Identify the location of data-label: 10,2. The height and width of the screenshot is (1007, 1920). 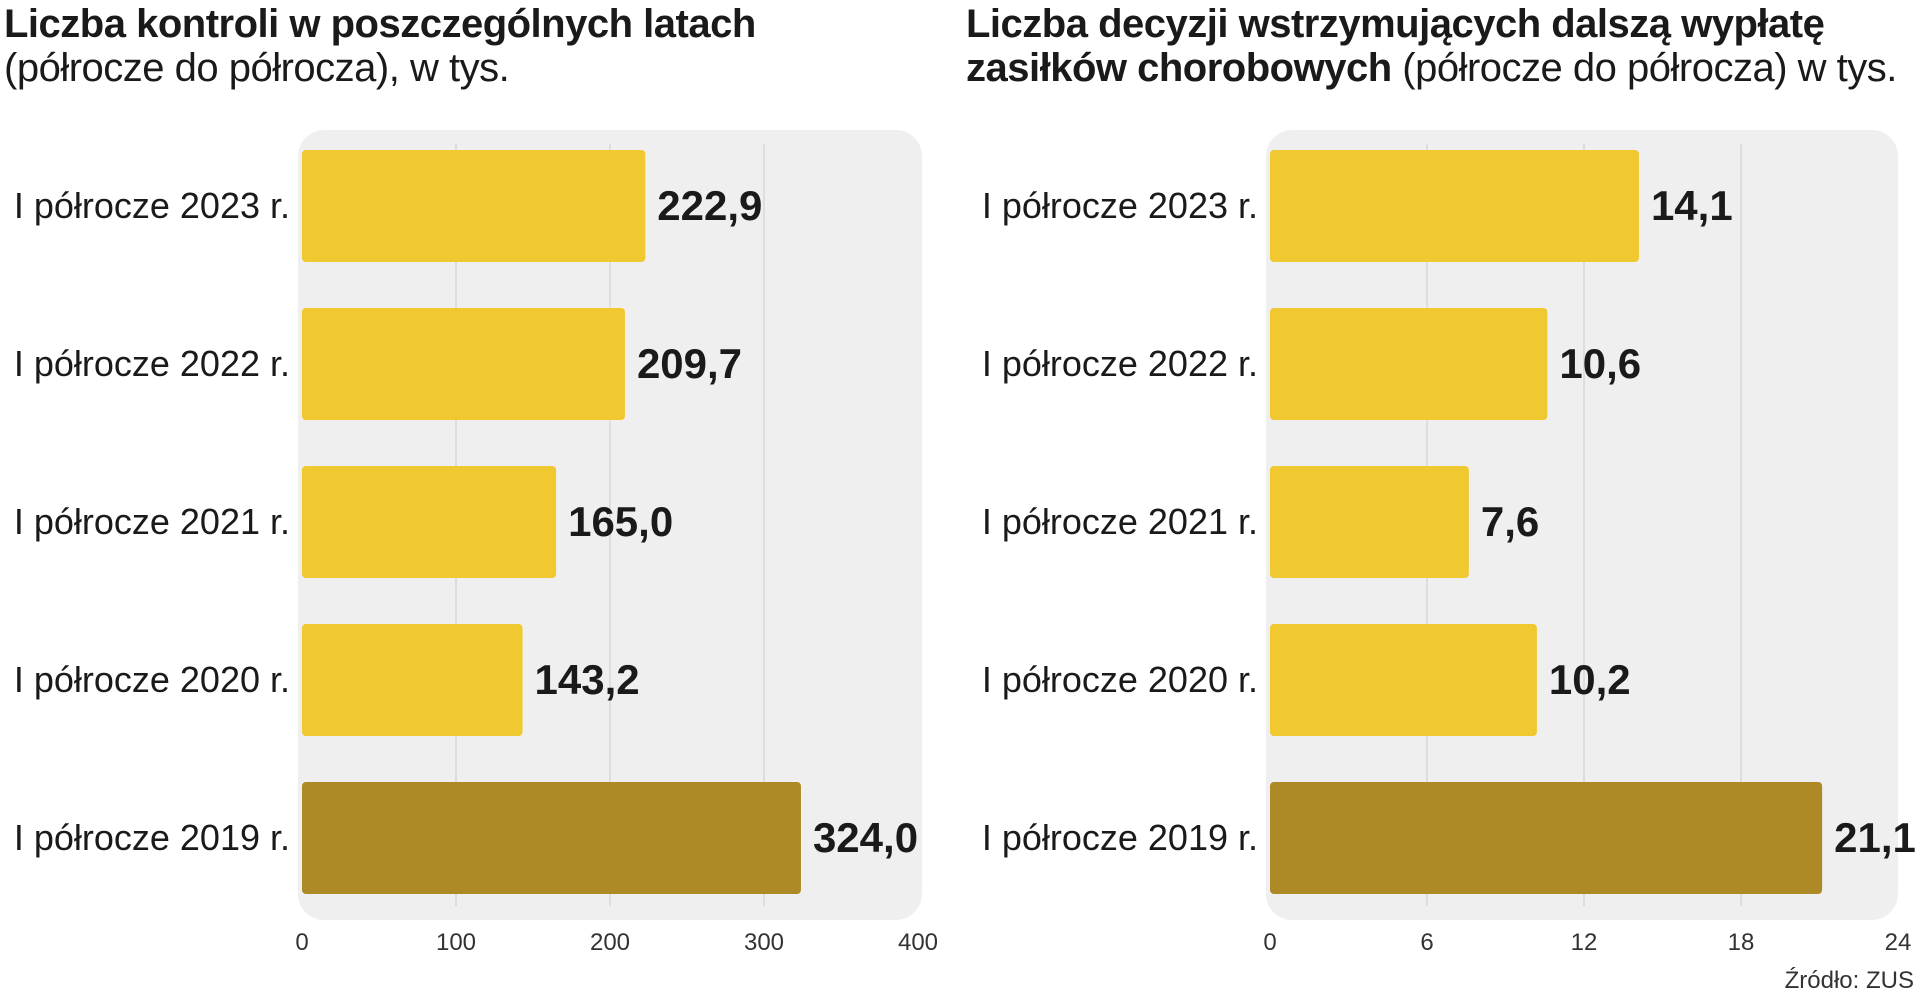
(1590, 679).